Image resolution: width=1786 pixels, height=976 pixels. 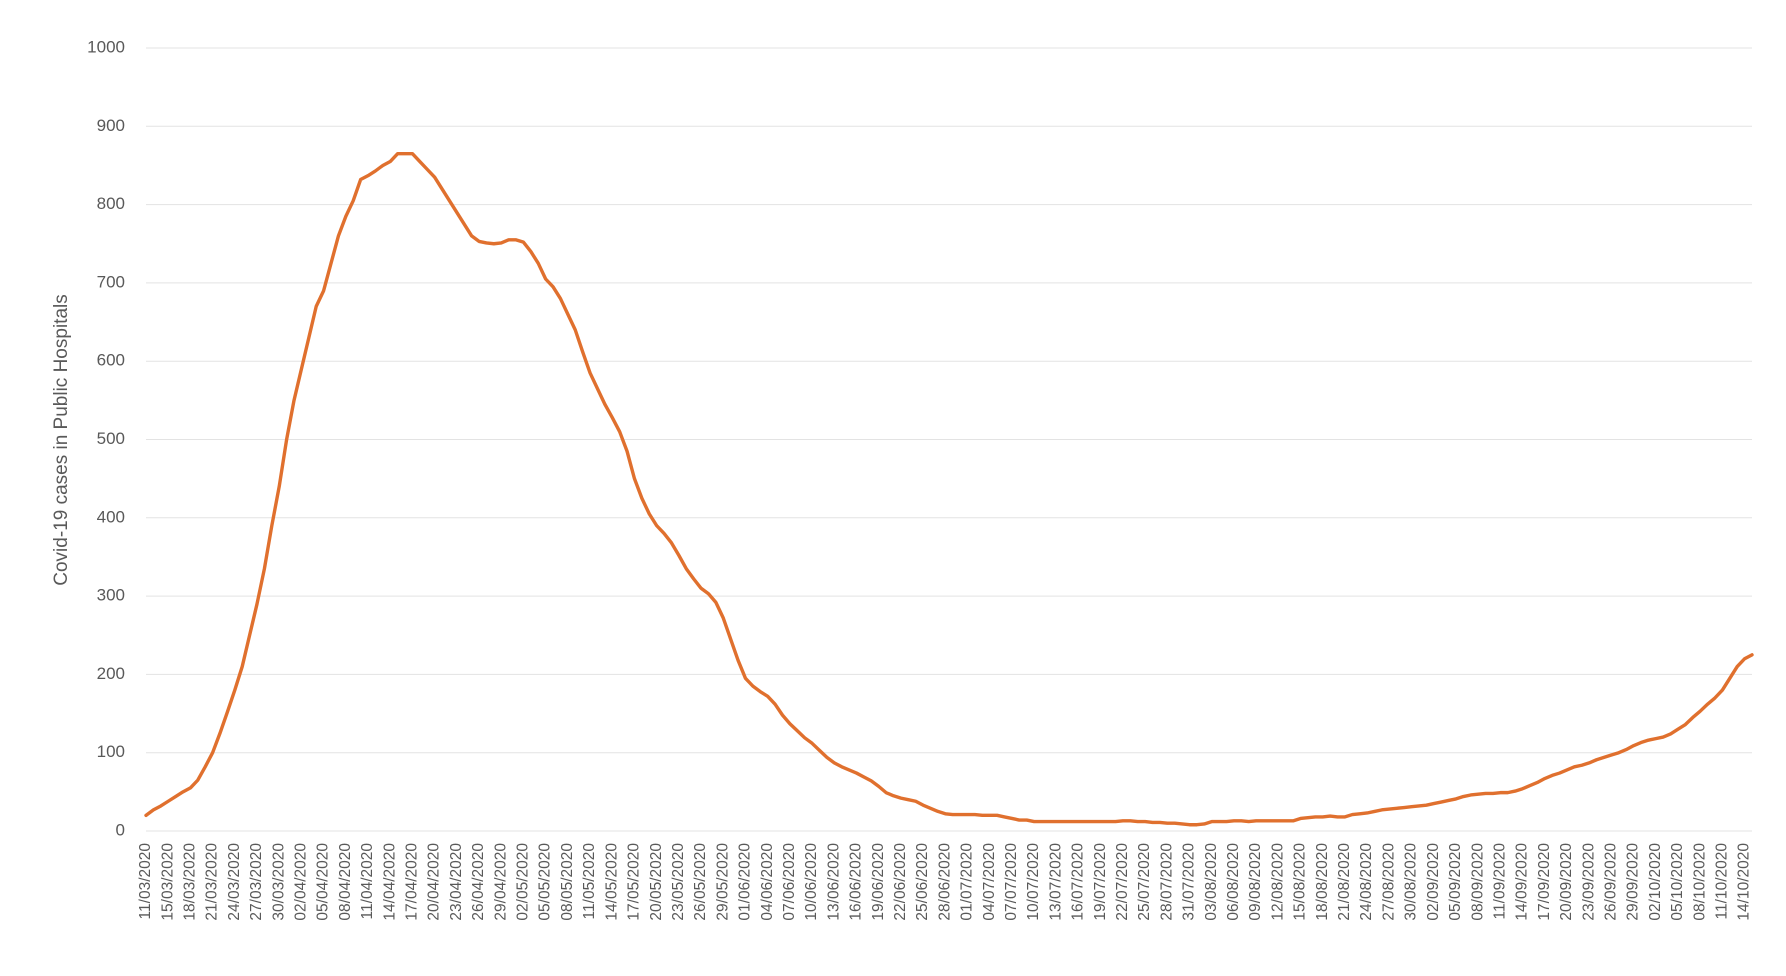 I want to click on x-tick-label: 25/06/2020, so click(x=922, y=882).